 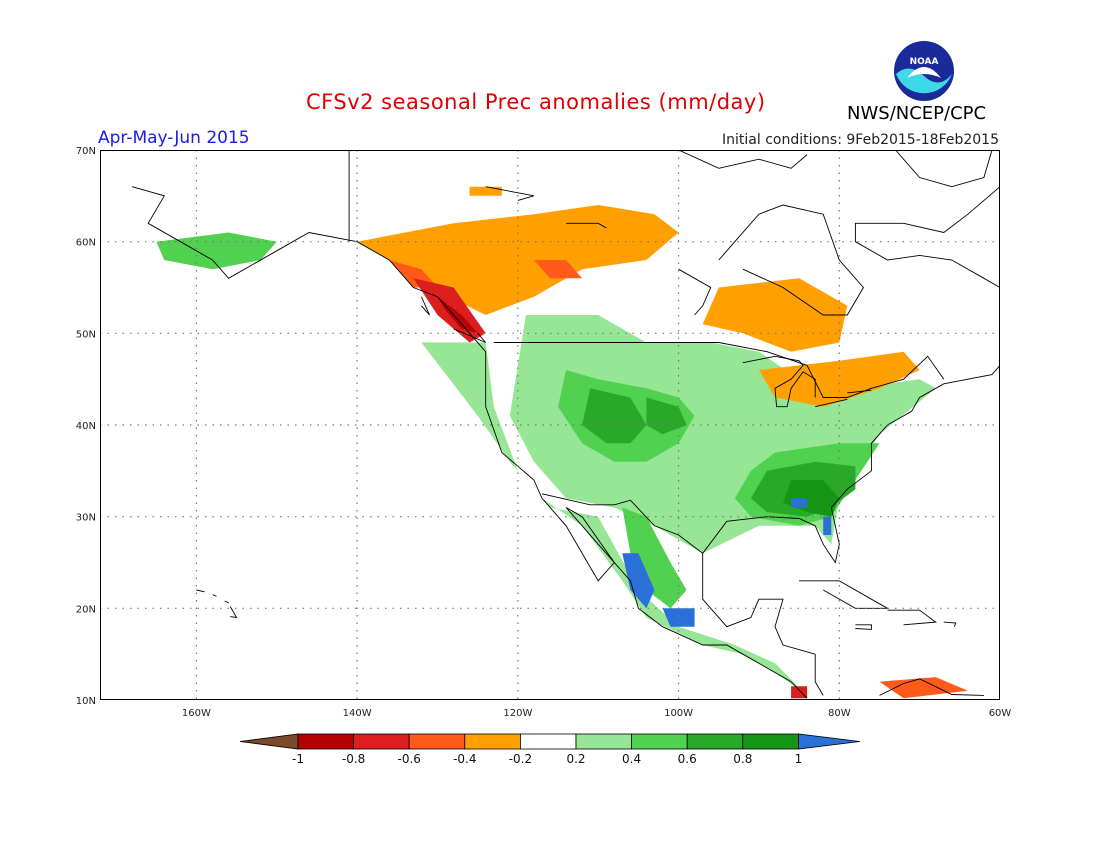 I want to click on lon-tick-label: 160W, so click(x=196, y=713).